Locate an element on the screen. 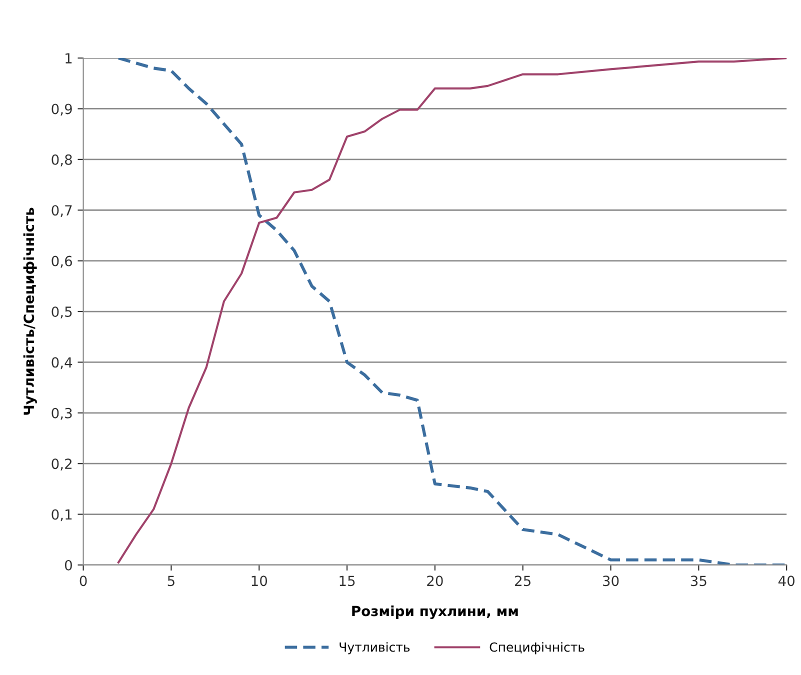 This screenshot has height=675, width=801. y-tick-label: 0 is located at coordinates (68, 565).